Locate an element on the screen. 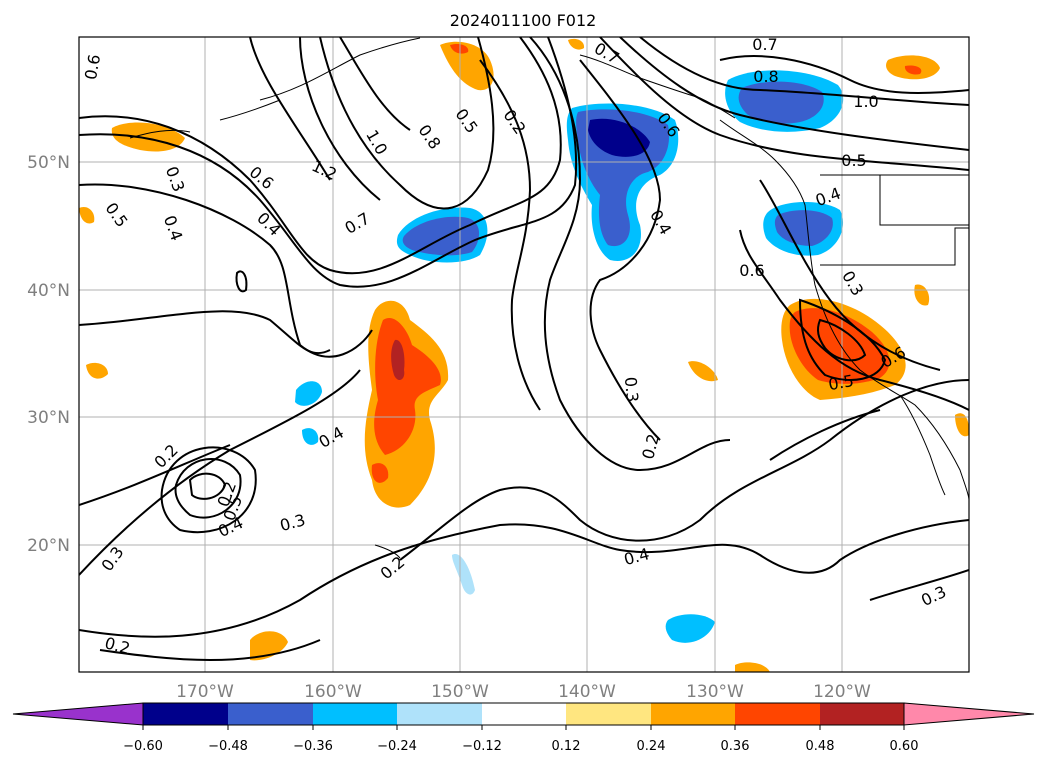 Image resolution: width=1047 pixels, height=765 pixels. colorbar-frame is located at coordinates (523, 714).